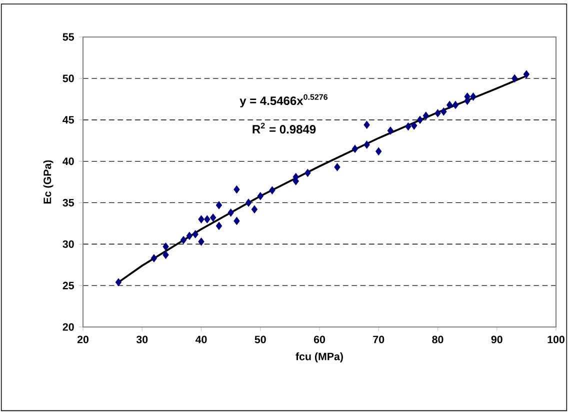 This screenshot has width=568, height=412. Describe the element at coordinates (319, 357) in the screenshot. I see `x-axis-title: fcu (MPa)` at that location.